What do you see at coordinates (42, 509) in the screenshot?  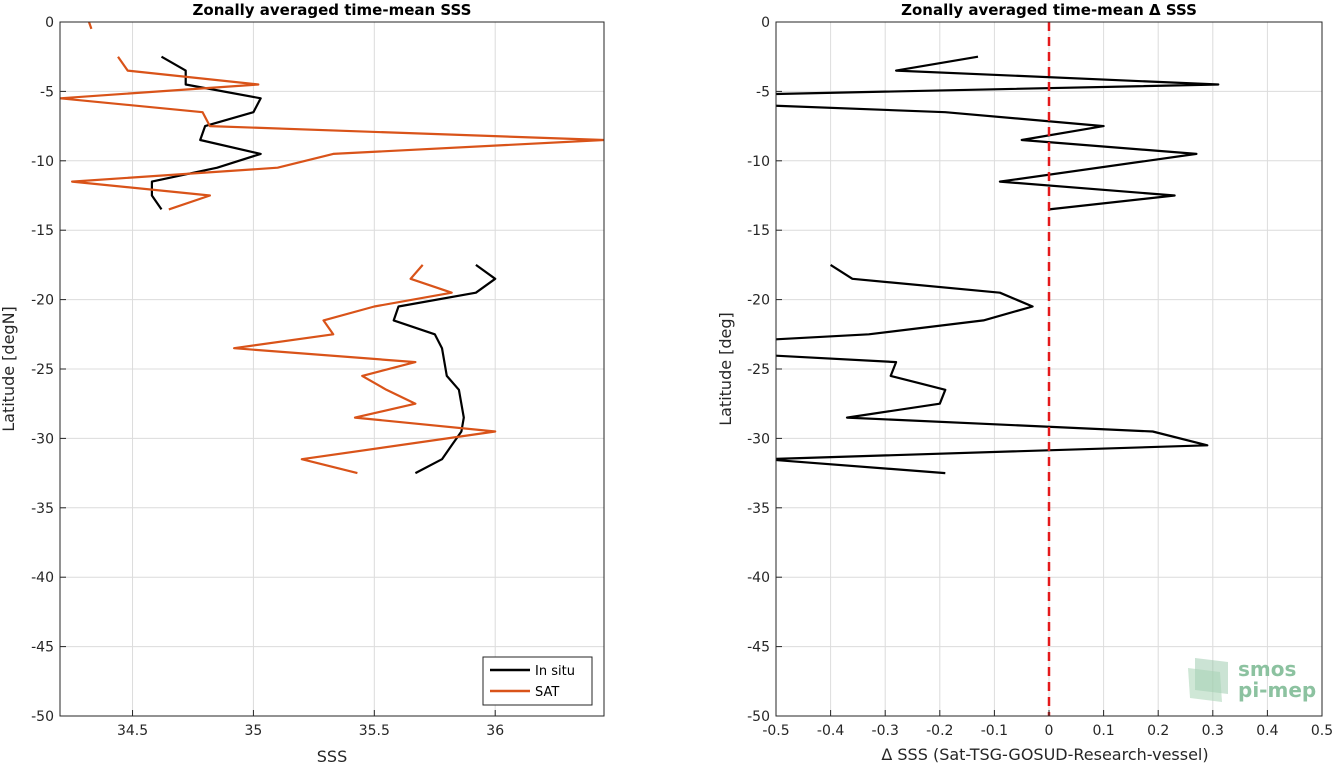 I see `left-y-tick-label: -35` at bounding box center [42, 509].